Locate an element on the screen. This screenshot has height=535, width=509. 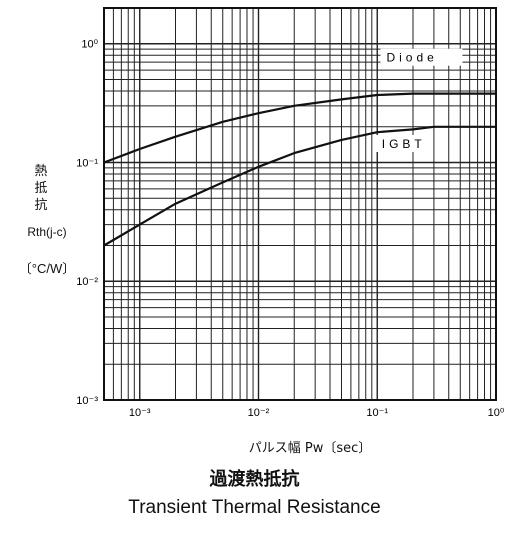
x-tick-label: 10⁰ is located at coordinates (496, 413).